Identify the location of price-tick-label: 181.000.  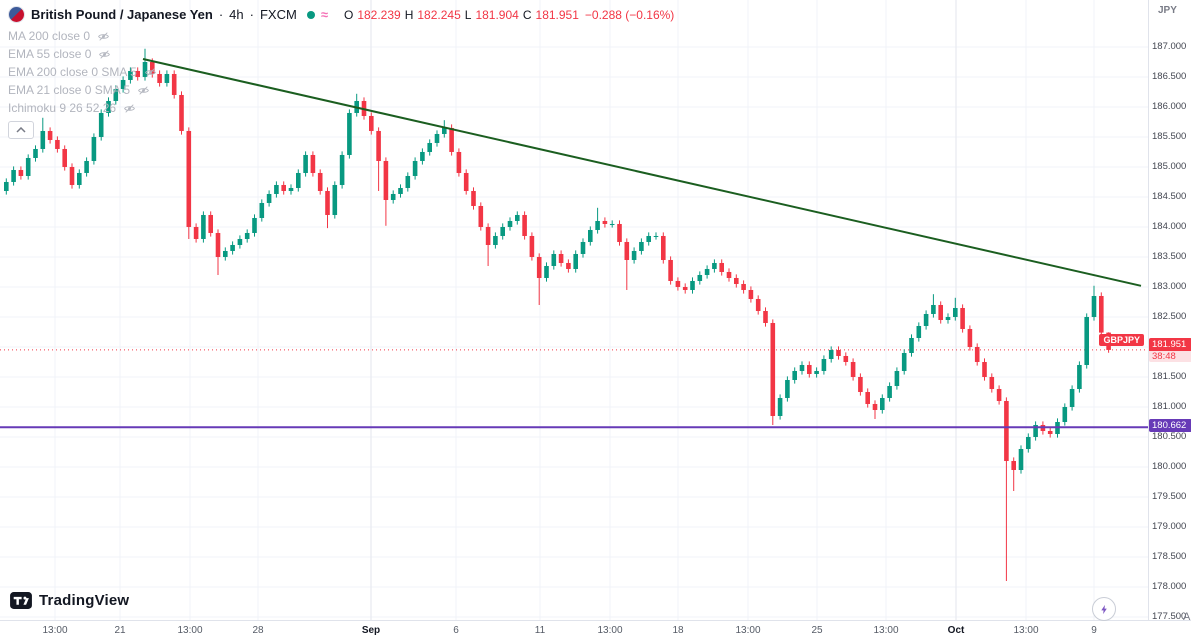
(1169, 406).